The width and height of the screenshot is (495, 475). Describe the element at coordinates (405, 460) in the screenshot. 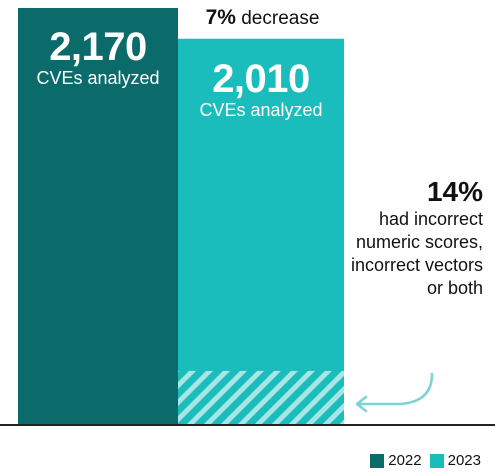

I see `legend-label-2022: 2022` at that location.